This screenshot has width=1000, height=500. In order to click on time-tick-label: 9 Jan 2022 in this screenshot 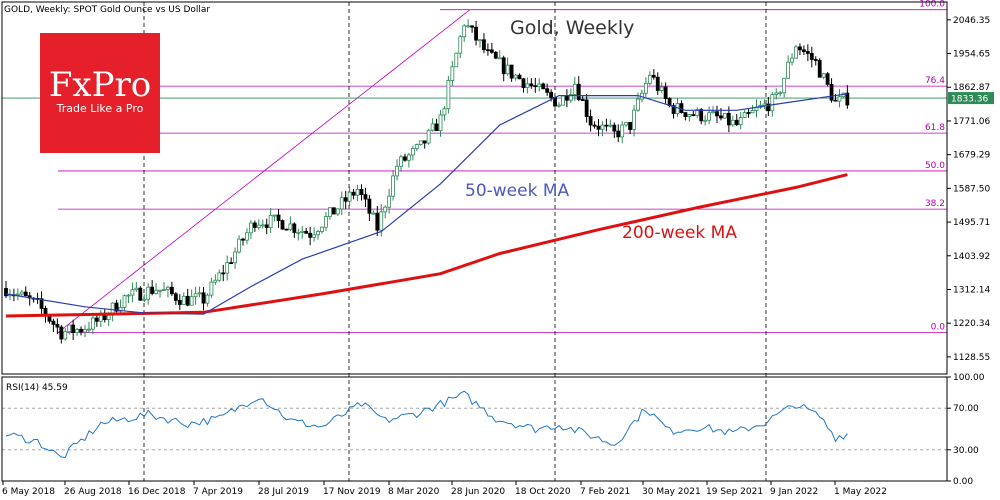, I will do `click(794, 492)`.